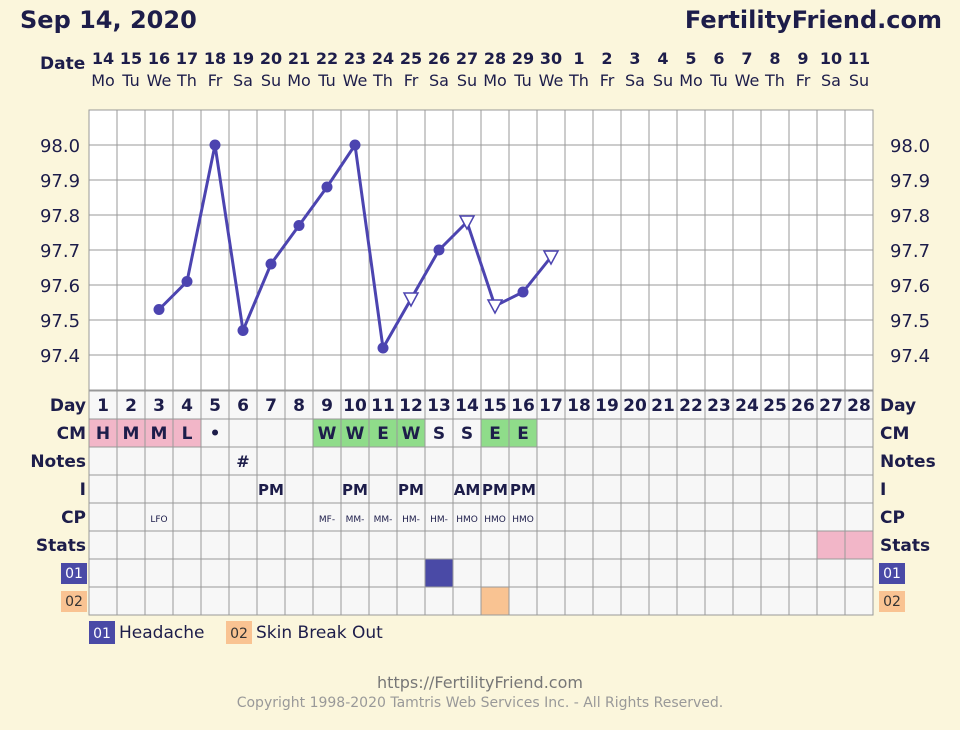 The image size is (960, 730). Describe the element at coordinates (910, 286) in the screenshot. I see `y-tick-label-right: 97.6` at that location.